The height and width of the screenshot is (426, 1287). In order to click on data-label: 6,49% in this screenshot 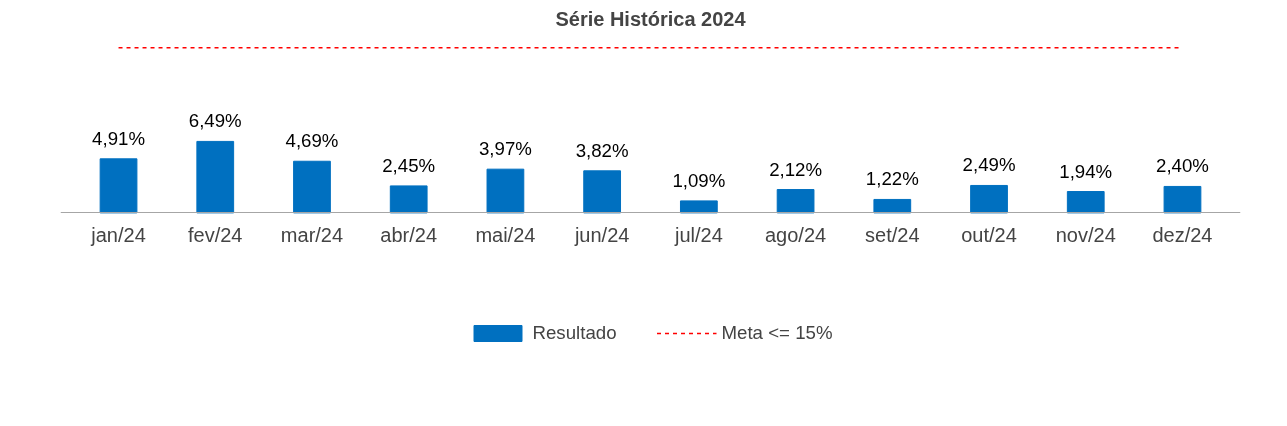, I will do `click(215, 121)`.